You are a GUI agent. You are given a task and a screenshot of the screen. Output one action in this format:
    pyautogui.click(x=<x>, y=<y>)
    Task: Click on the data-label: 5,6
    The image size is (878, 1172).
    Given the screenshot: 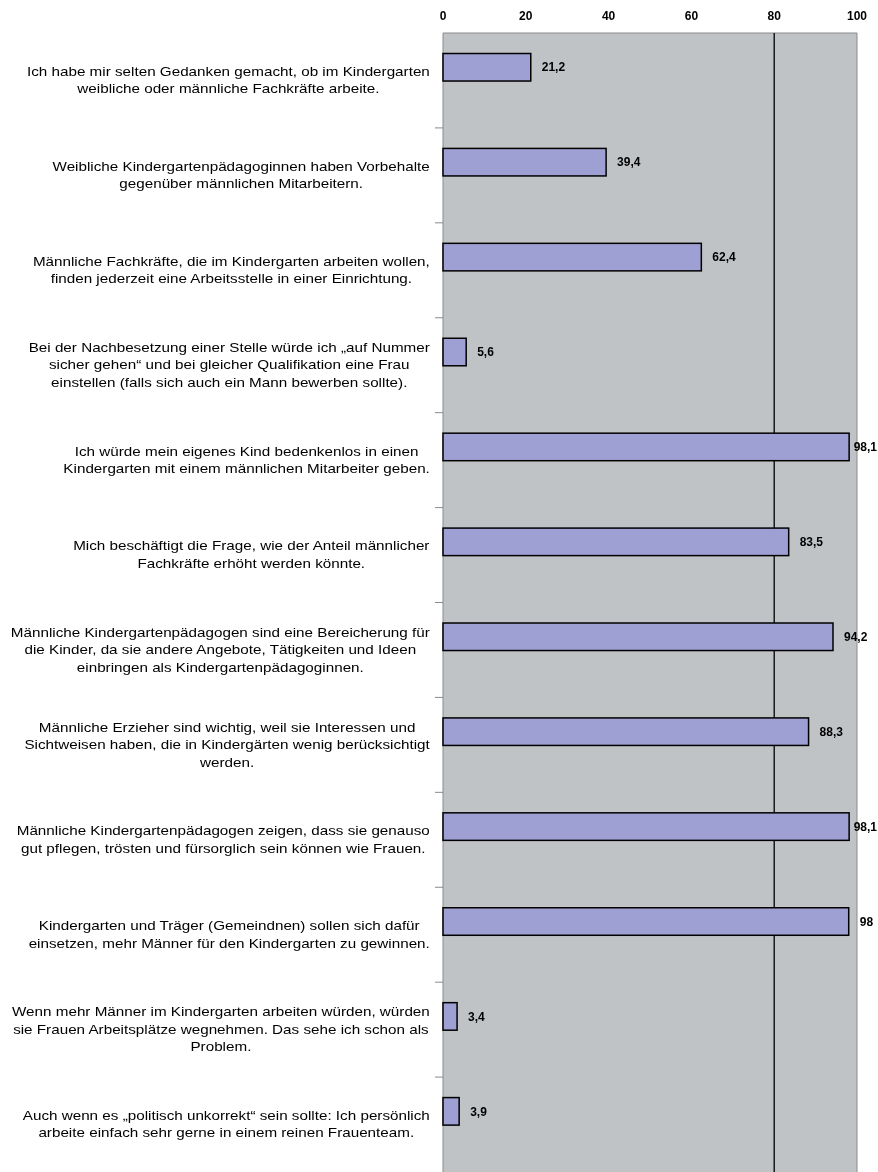 What is the action you would take?
    pyautogui.click(x=486, y=352)
    